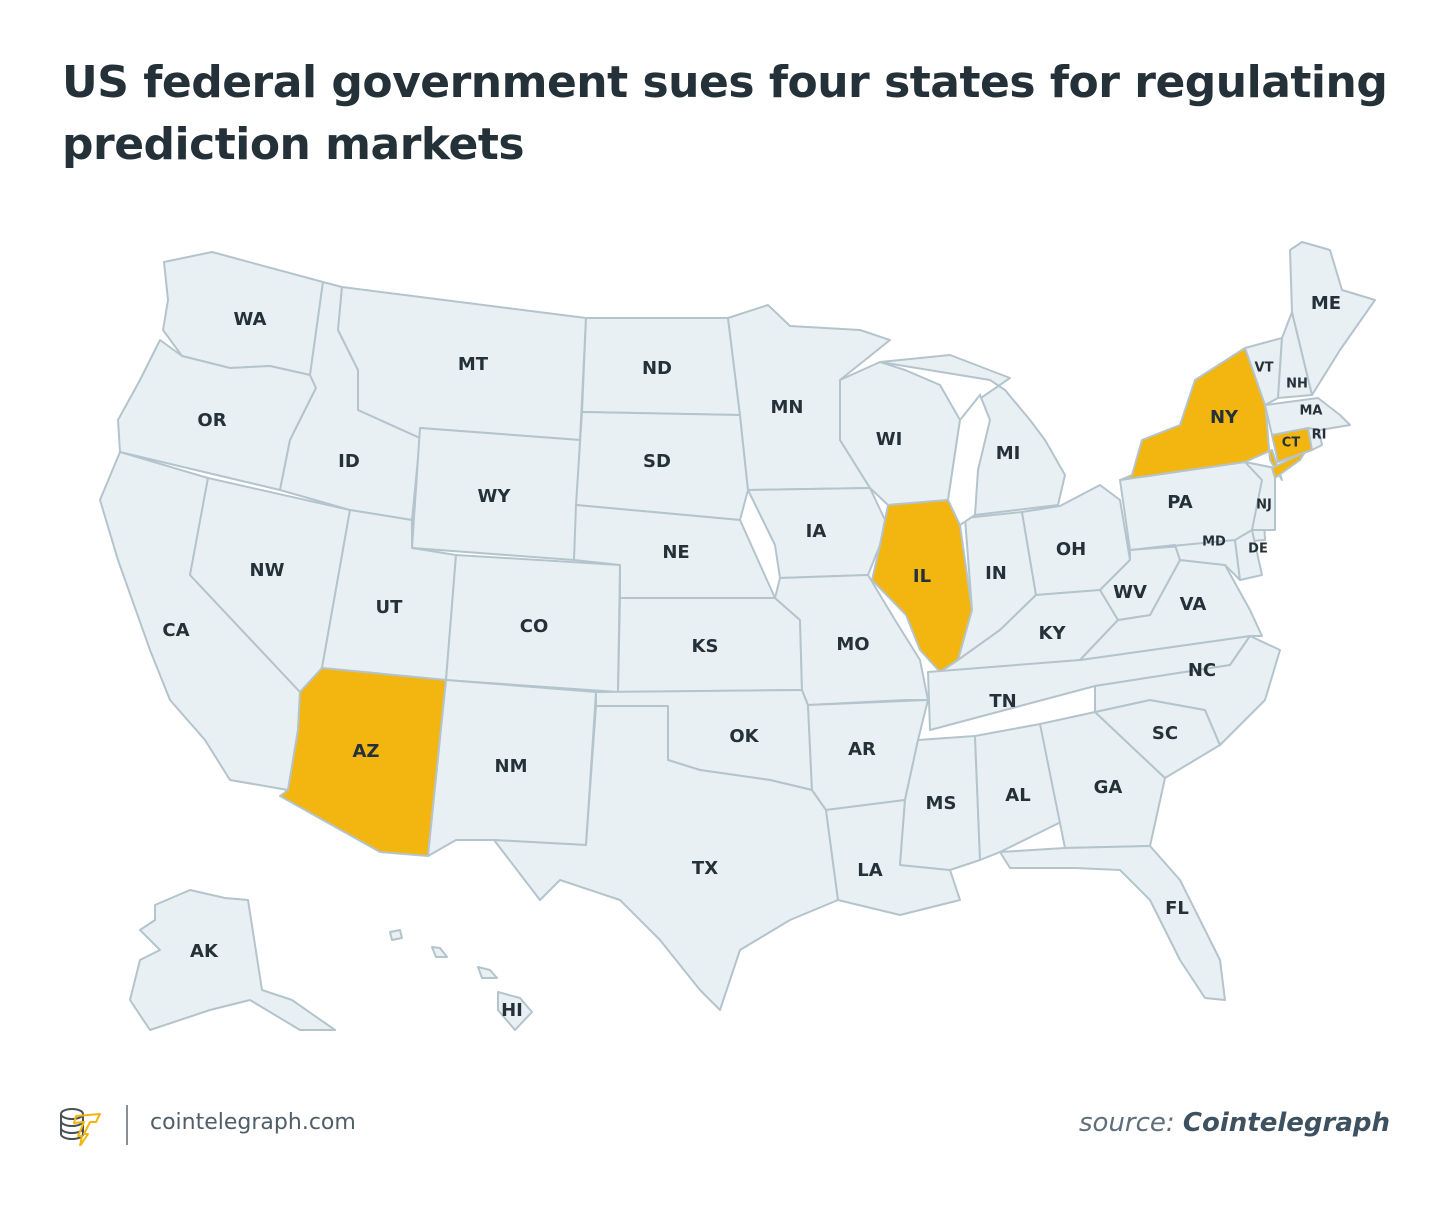 Image resolution: width=1450 pixels, height=1207 pixels. I want to click on state-hi-kauai, so click(396, 935).